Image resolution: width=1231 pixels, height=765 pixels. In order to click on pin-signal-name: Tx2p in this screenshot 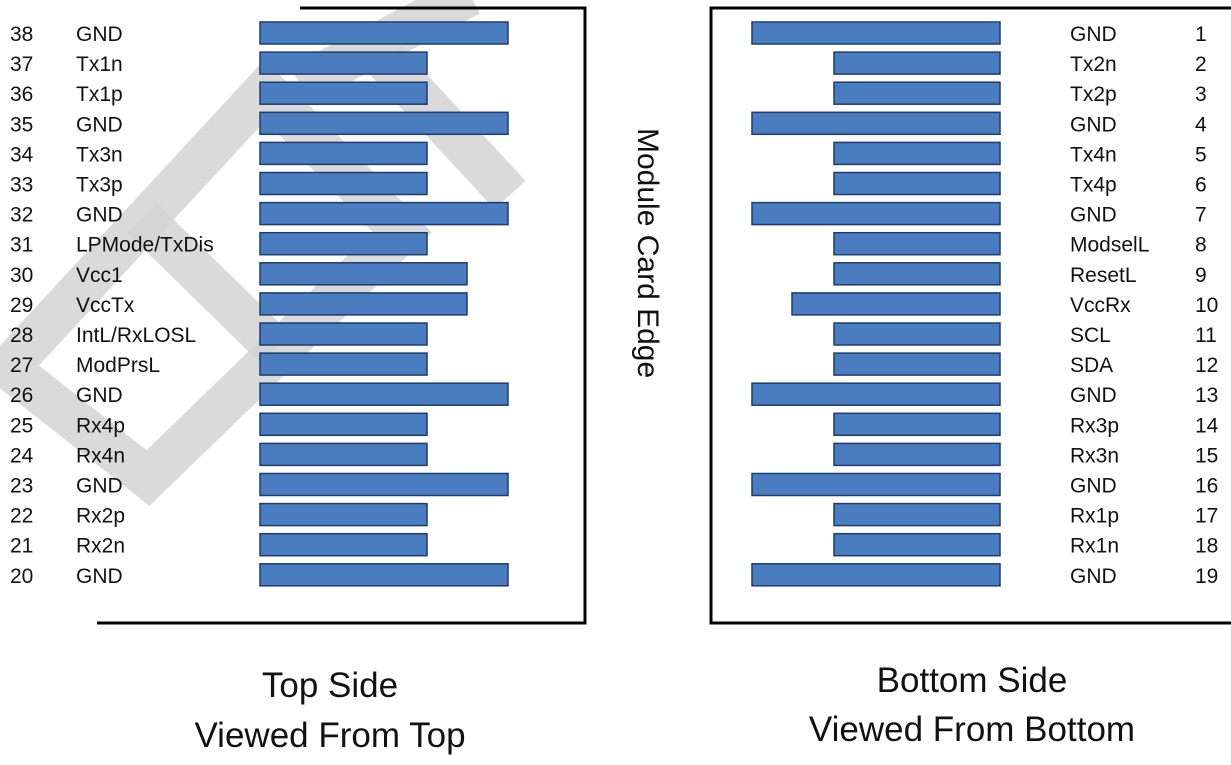, I will do `click(1093, 94)`.